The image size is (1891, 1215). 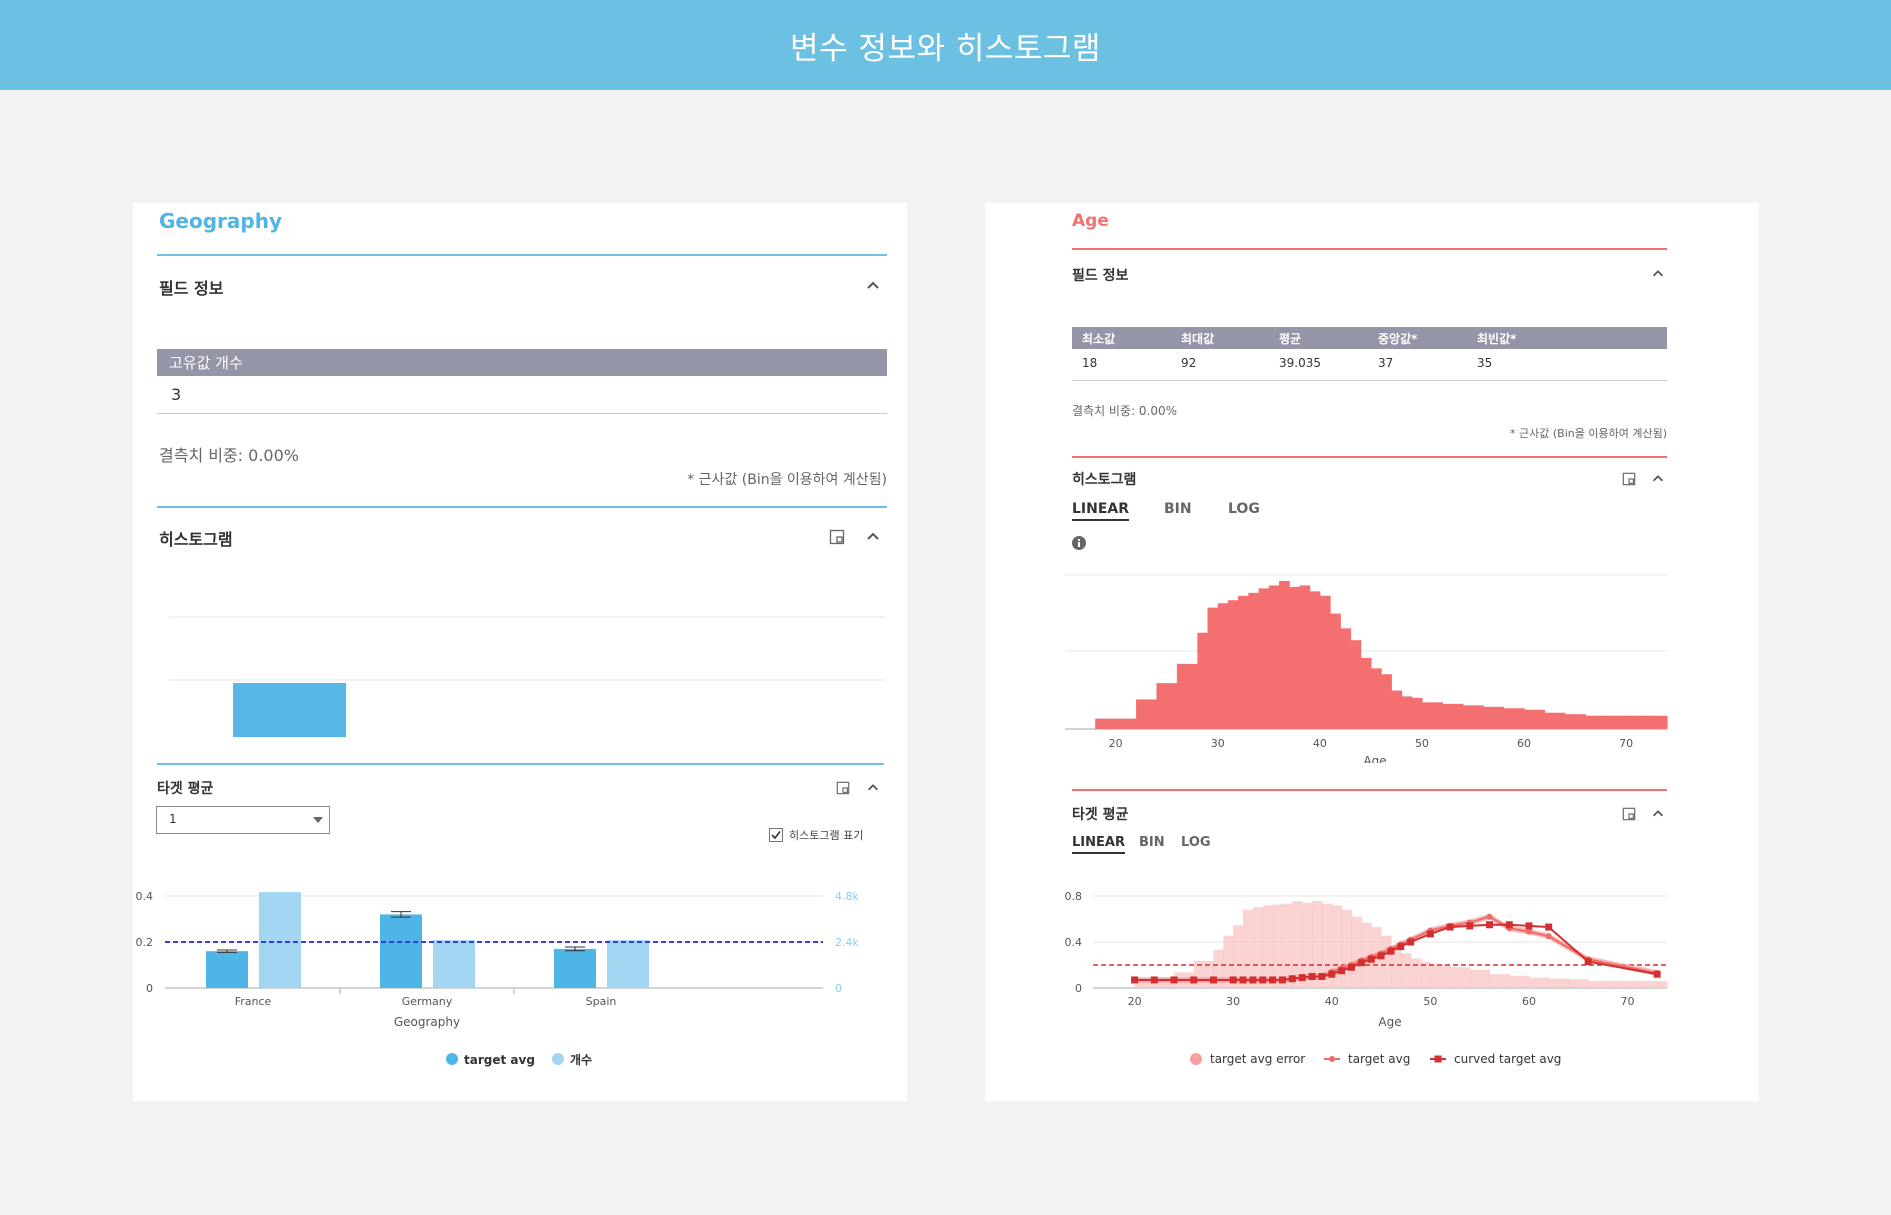 What do you see at coordinates (1290, 339) in the screenshot?
I see `stats-column-header: 평균` at bounding box center [1290, 339].